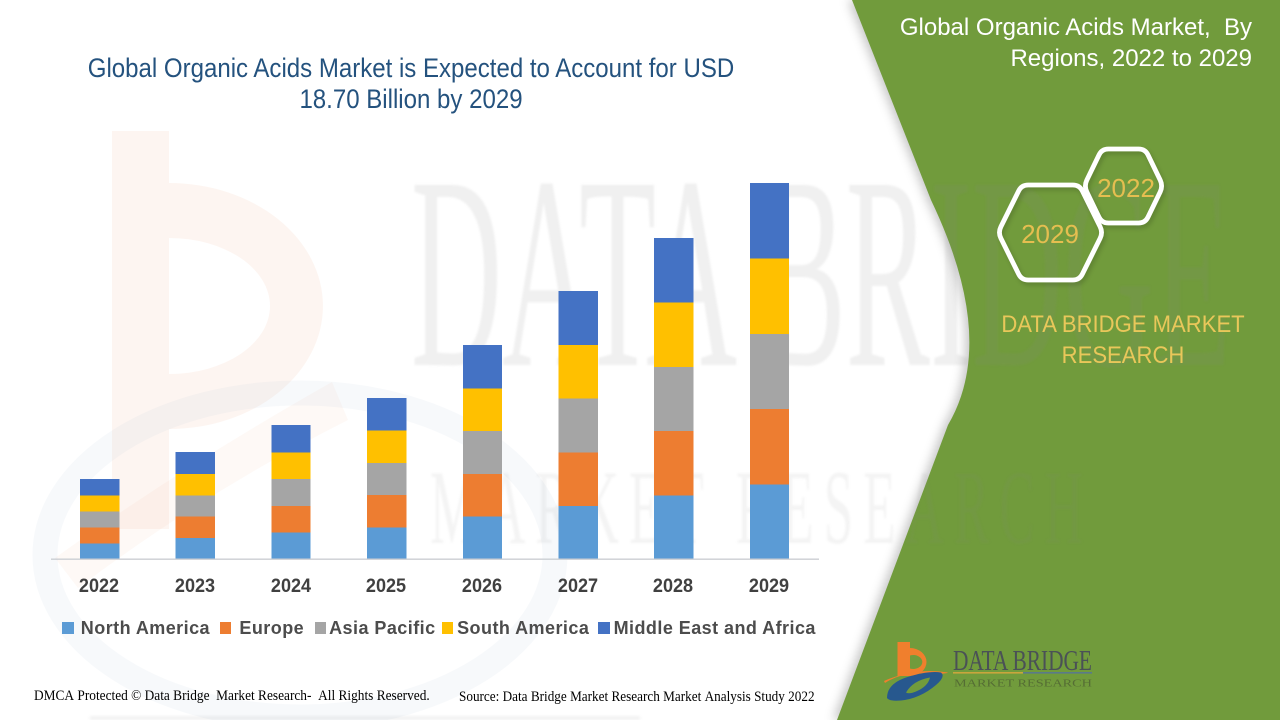  I want to click on svg-text: DATA BRIDGE, so click(1022, 661).